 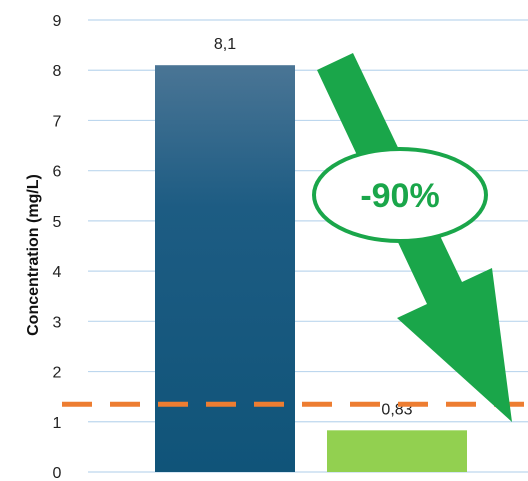 I want to click on y-tick-label: 1, so click(x=57, y=423).